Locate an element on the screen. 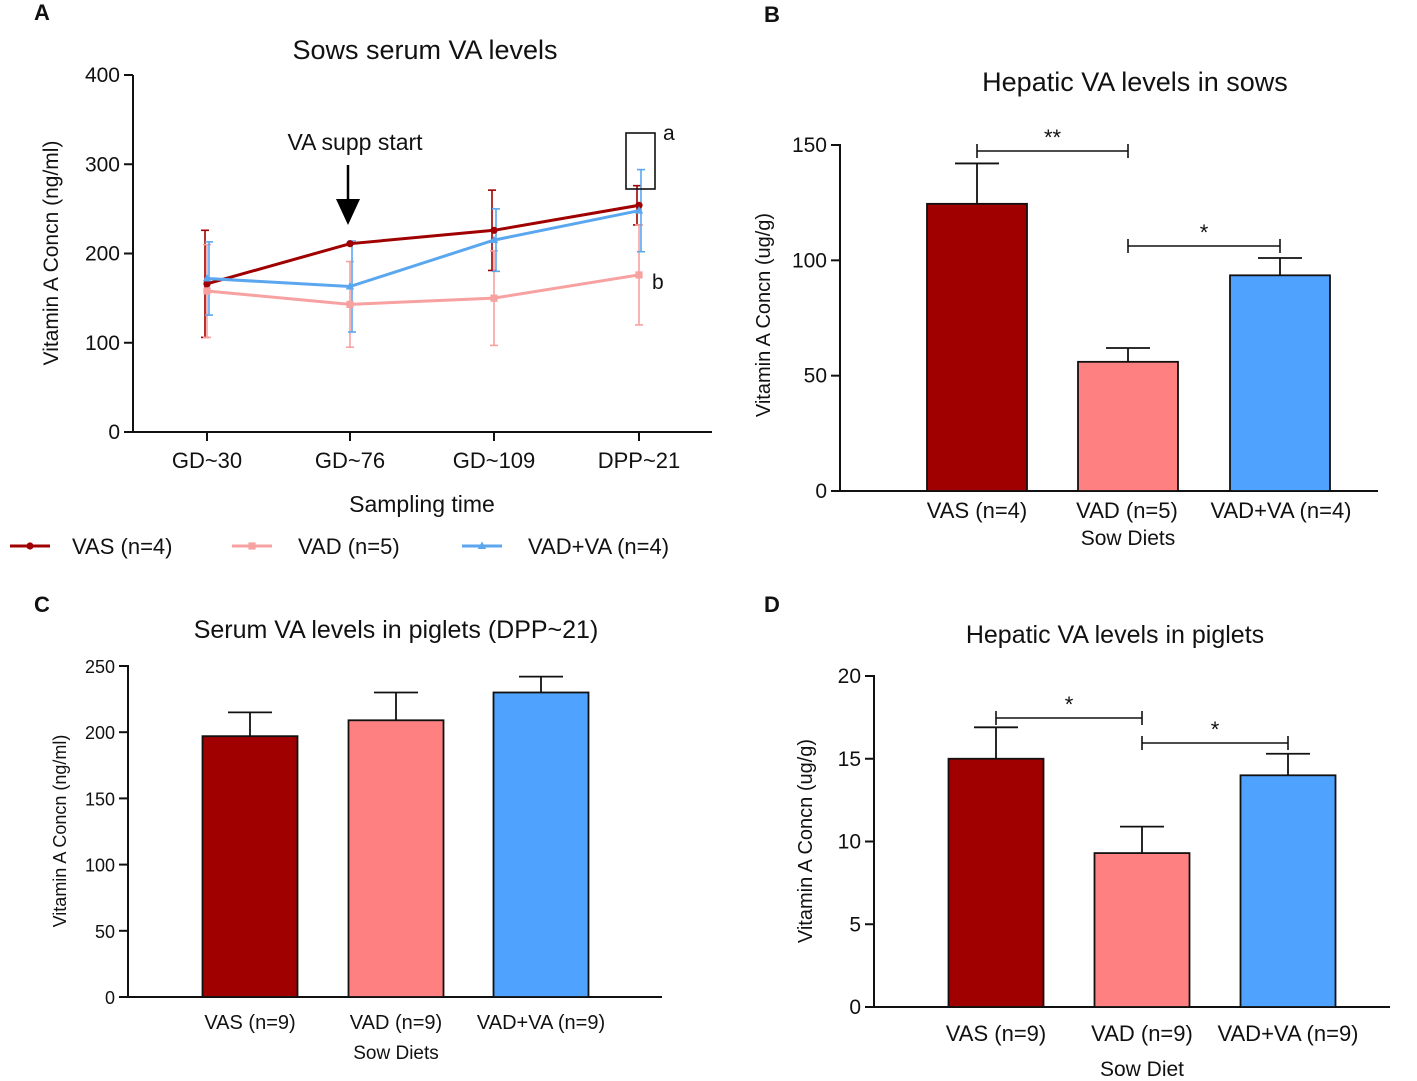  chart-b-x-label: Sow Diets is located at coordinates (1128, 538).